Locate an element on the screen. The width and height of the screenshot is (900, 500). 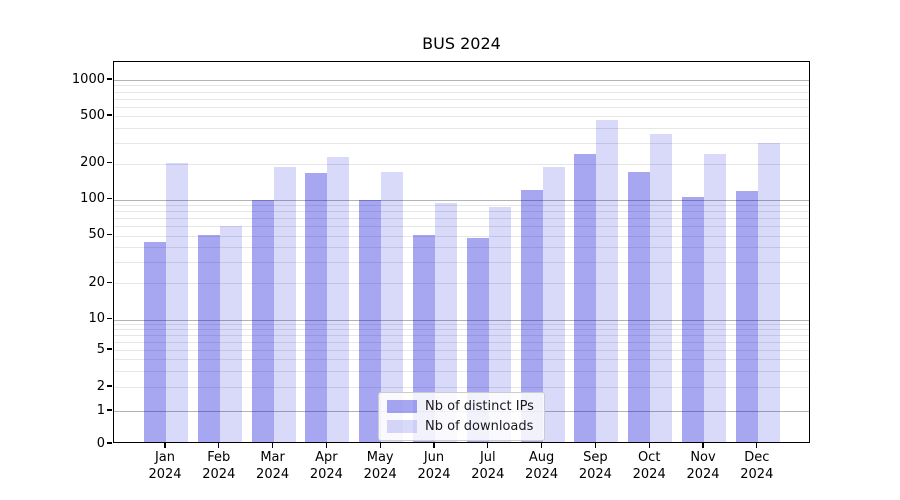
y-tick-label: 10 is located at coordinates (96, 318).